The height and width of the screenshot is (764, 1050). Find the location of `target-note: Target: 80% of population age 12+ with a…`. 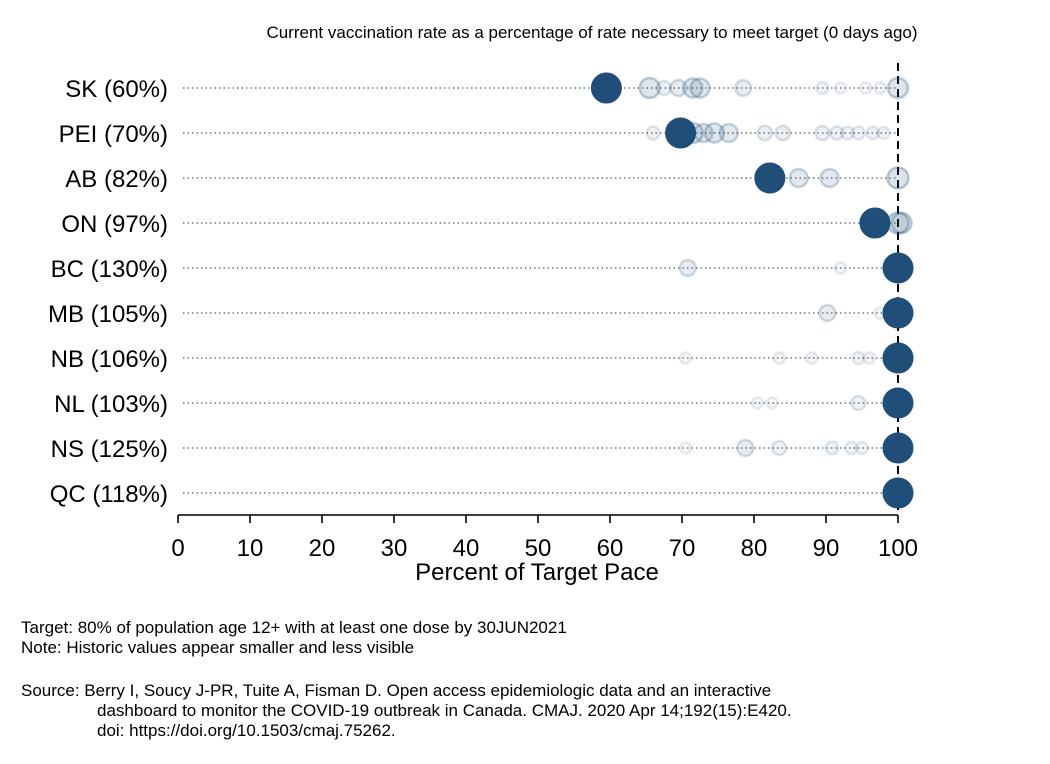

target-note: Target: 80% of population age 12+ with a… is located at coordinates (294, 627).